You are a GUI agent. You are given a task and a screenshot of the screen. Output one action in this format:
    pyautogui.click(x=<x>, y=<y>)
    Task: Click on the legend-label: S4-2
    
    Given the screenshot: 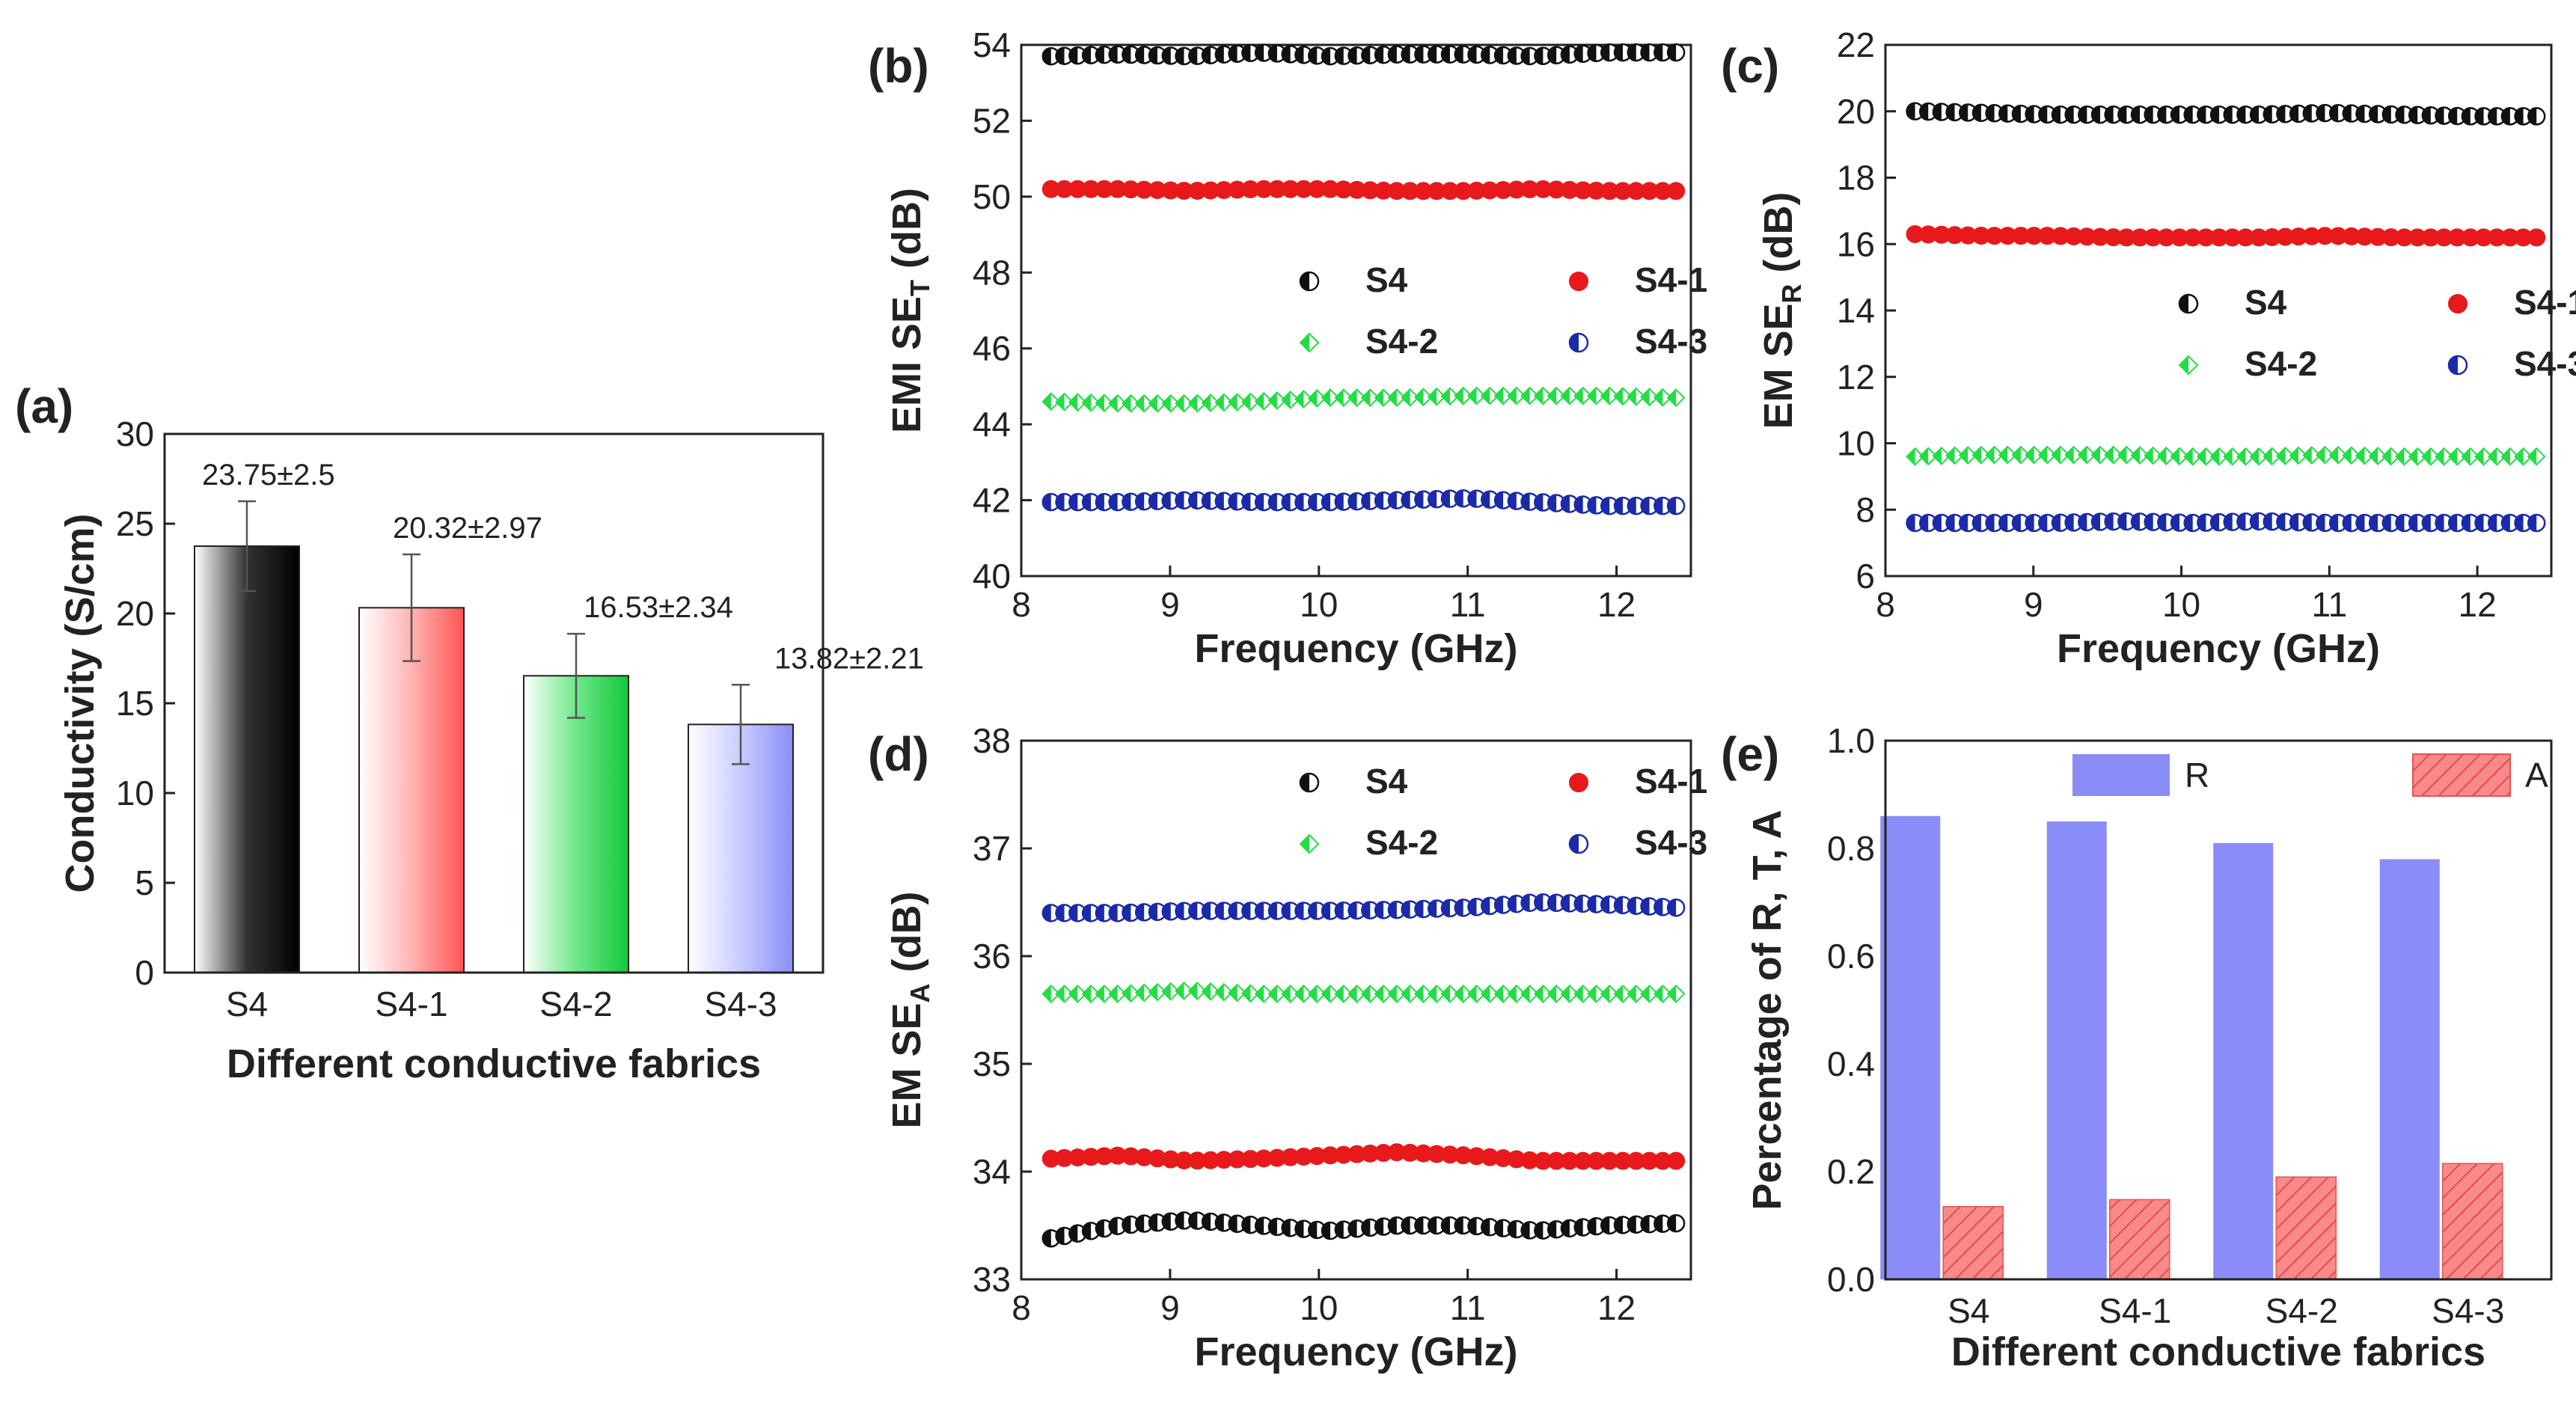 What is the action you would take?
    pyautogui.click(x=1401, y=341)
    